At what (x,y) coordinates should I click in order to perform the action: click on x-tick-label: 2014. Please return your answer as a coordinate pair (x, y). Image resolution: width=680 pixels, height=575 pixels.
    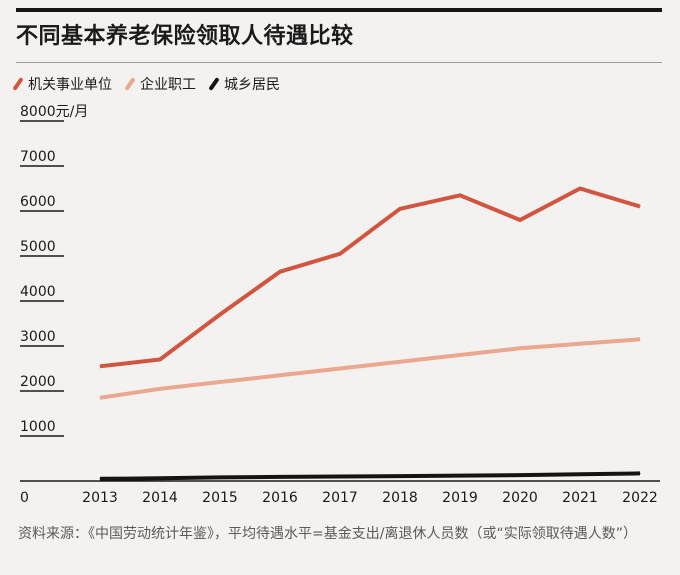
    Looking at the image, I should click on (160, 498).